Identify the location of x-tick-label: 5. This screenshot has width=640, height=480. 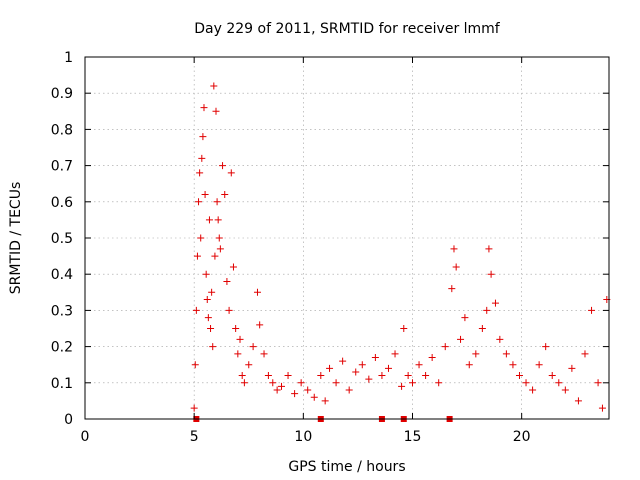
(194, 437).